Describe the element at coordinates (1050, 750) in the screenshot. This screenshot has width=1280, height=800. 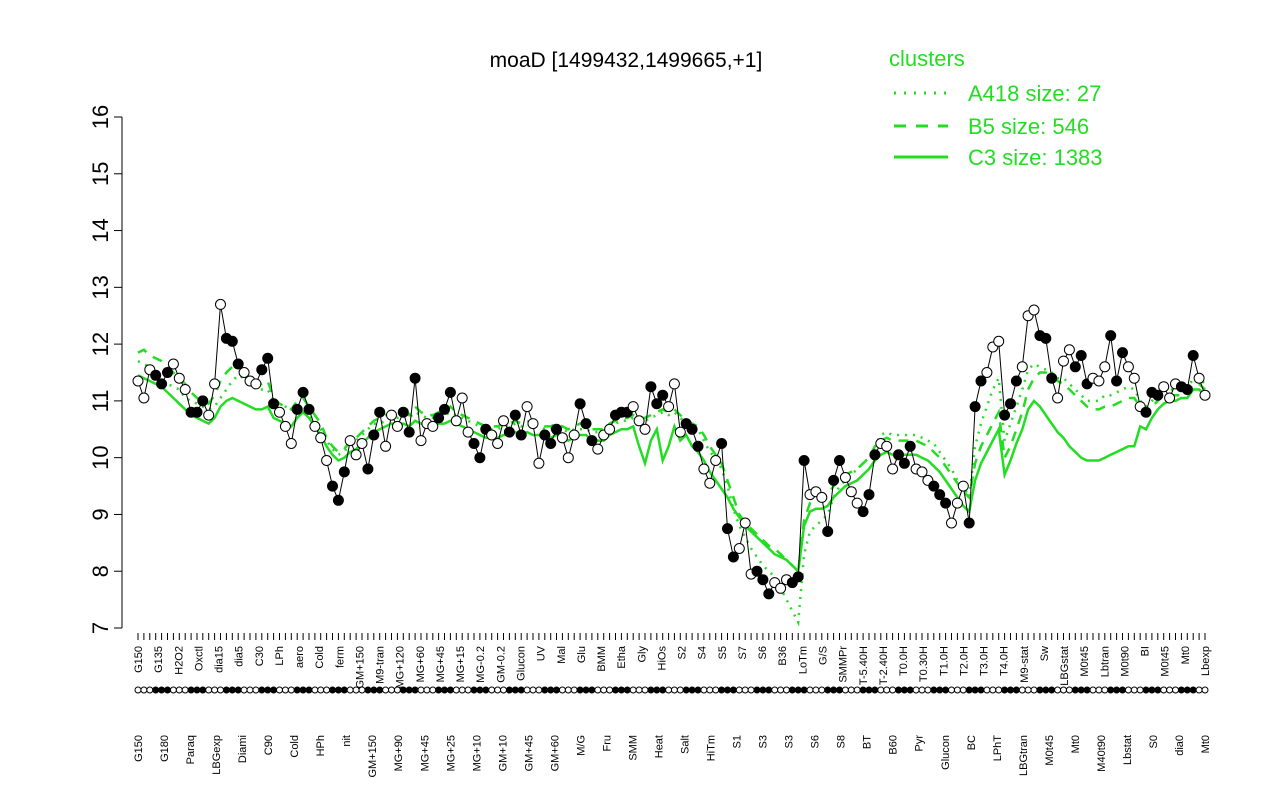
I see `x-tick-label-bottom: M0t45` at that location.